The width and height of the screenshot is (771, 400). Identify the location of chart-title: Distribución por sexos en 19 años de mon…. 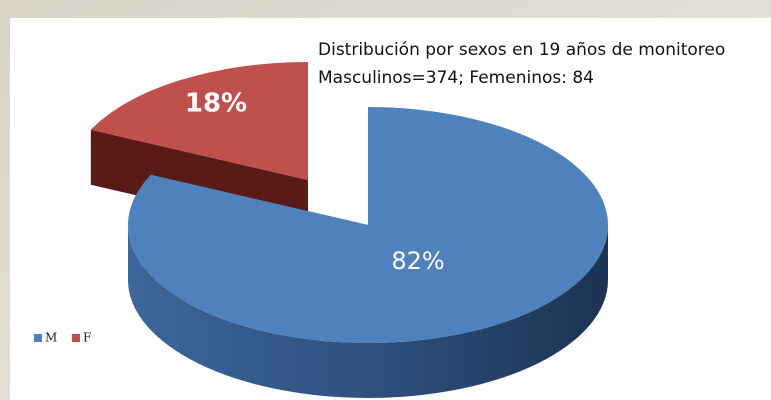
(521, 50).